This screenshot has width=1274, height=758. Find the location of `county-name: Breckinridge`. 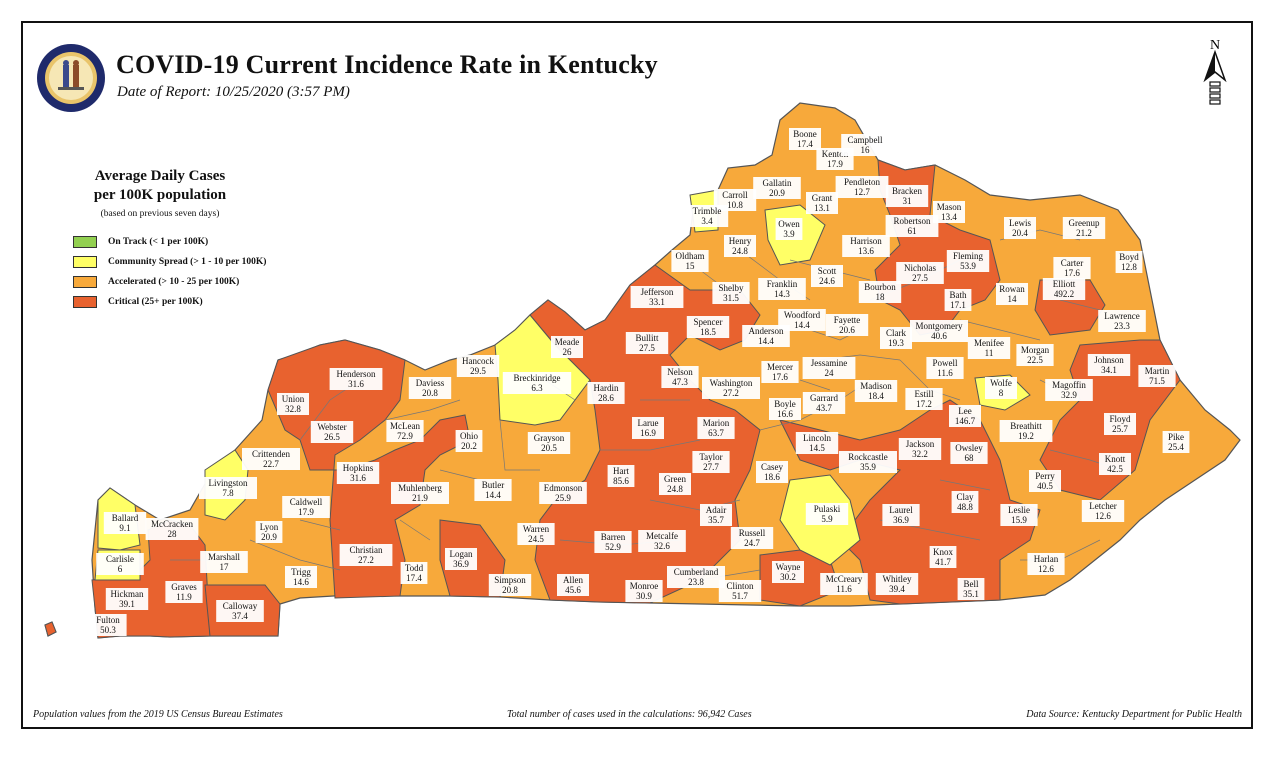

county-name: Breckinridge is located at coordinates (537, 378).